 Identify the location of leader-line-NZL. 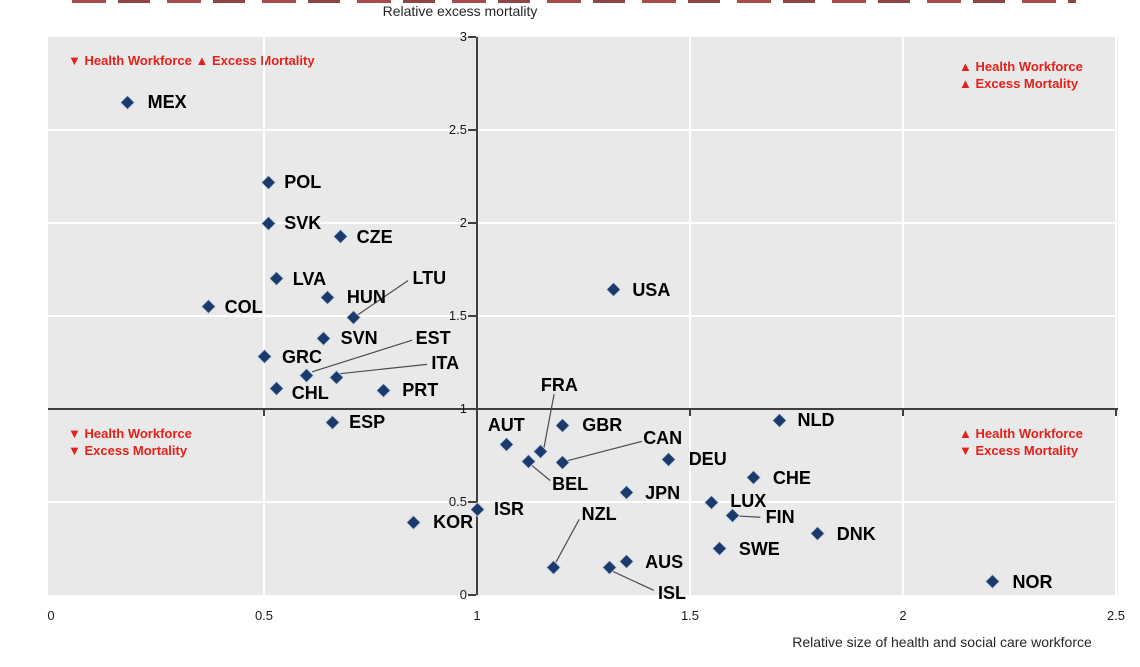
(567, 541).